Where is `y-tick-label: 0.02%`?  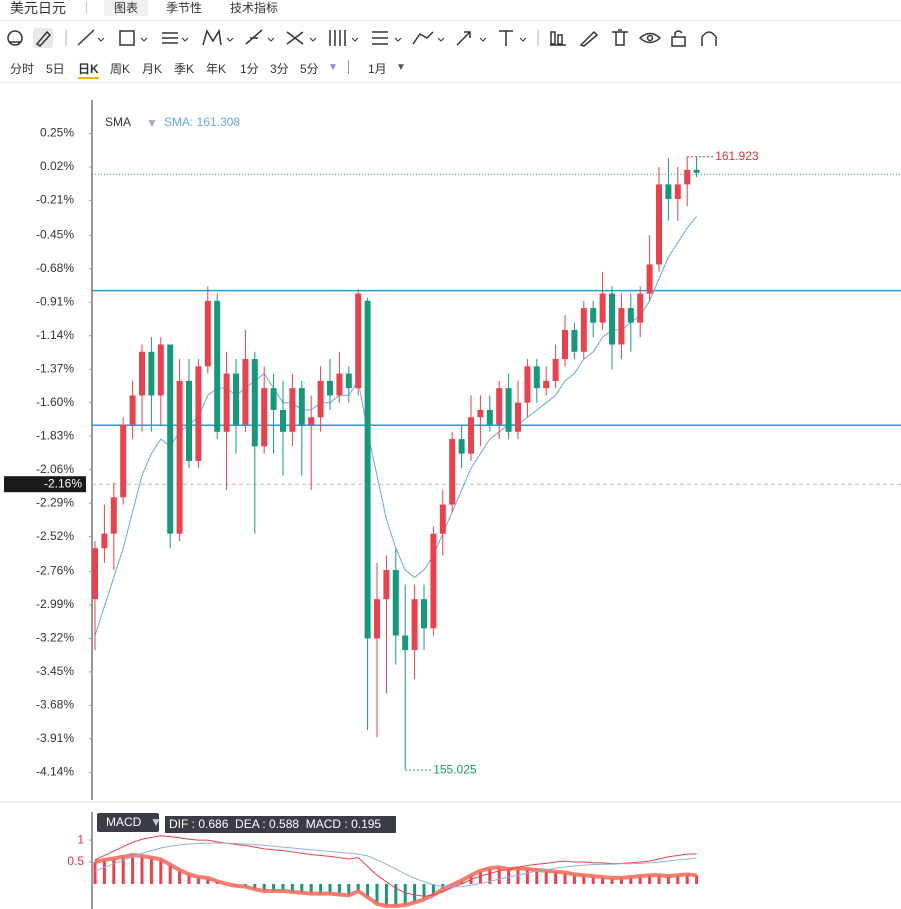 y-tick-label: 0.02% is located at coordinates (57, 166).